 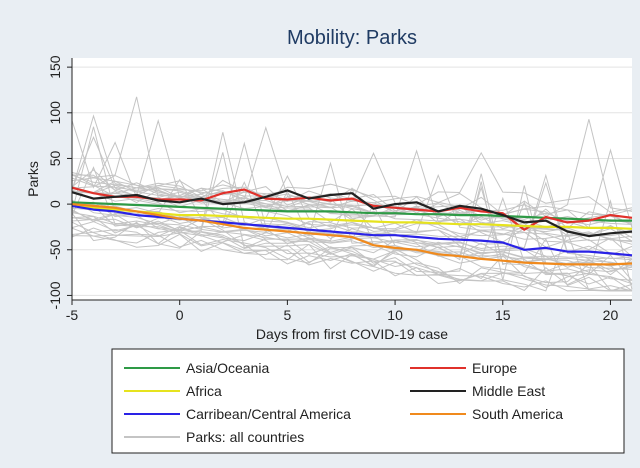 What do you see at coordinates (55, 113) in the screenshot?
I see `y-tick-label: 100` at bounding box center [55, 113].